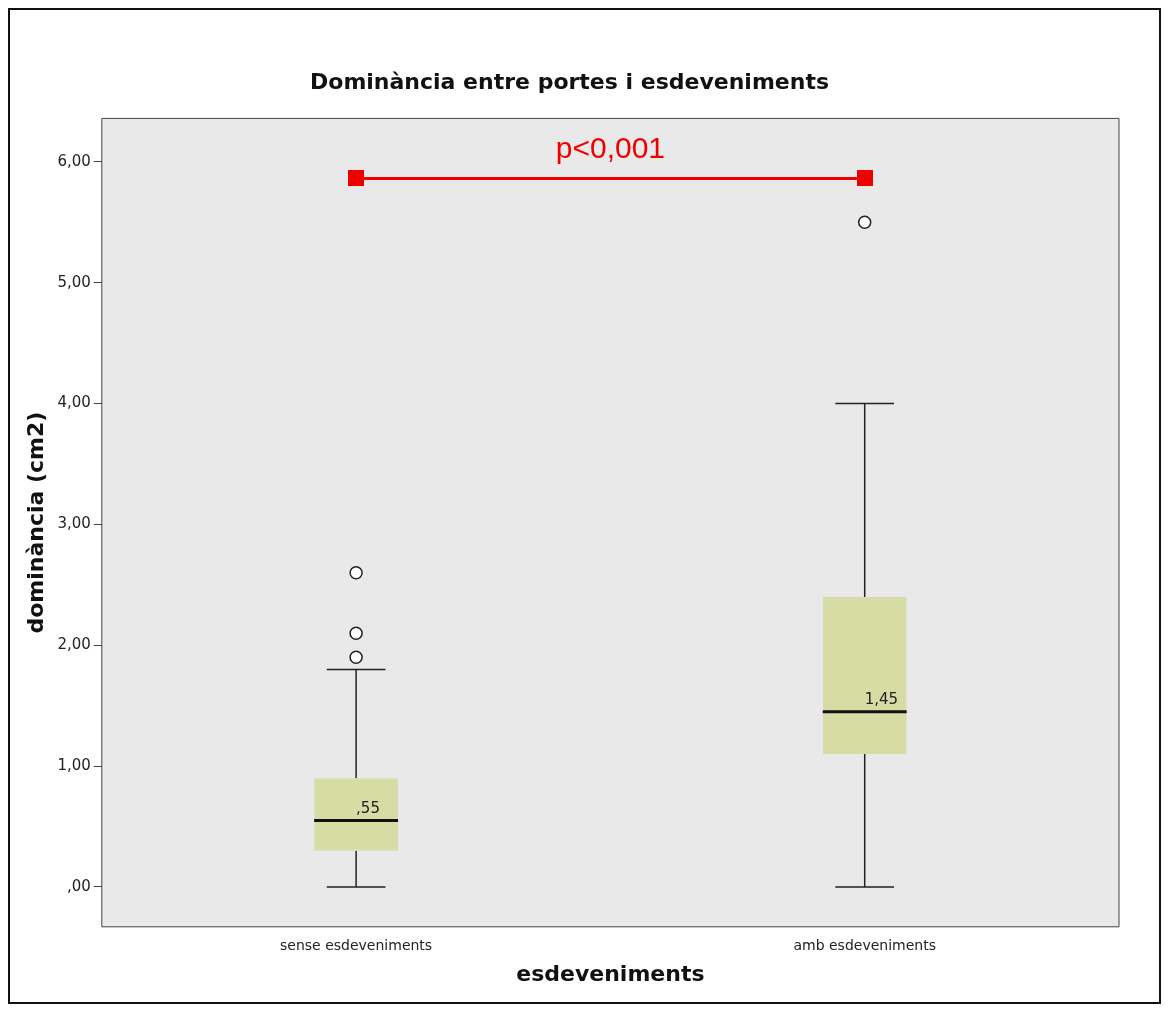  What do you see at coordinates (881, 699) in the screenshot?
I see `annotation: 1,45` at bounding box center [881, 699].